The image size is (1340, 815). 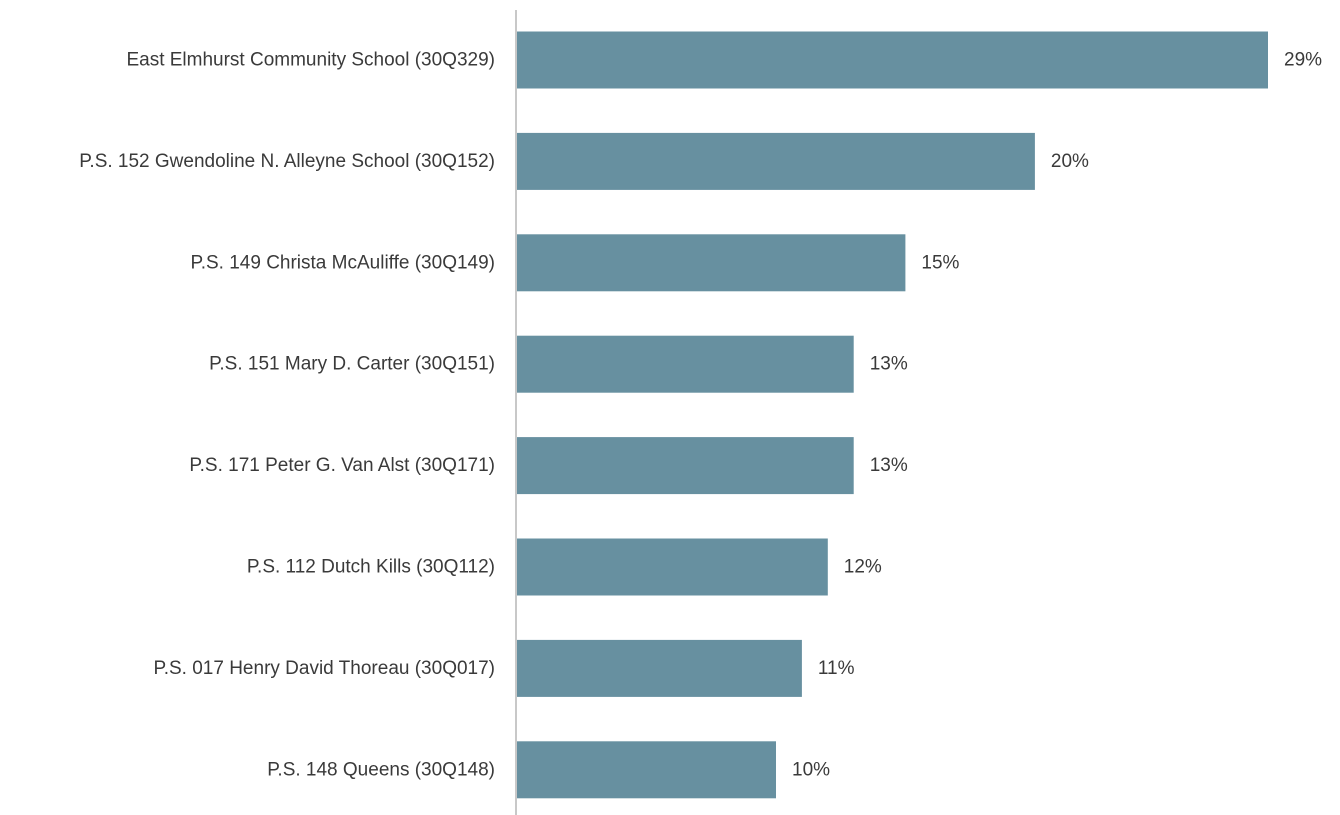 What do you see at coordinates (381, 769) in the screenshot?
I see `category-label: P.S. 148 Queens (30Q148)` at bounding box center [381, 769].